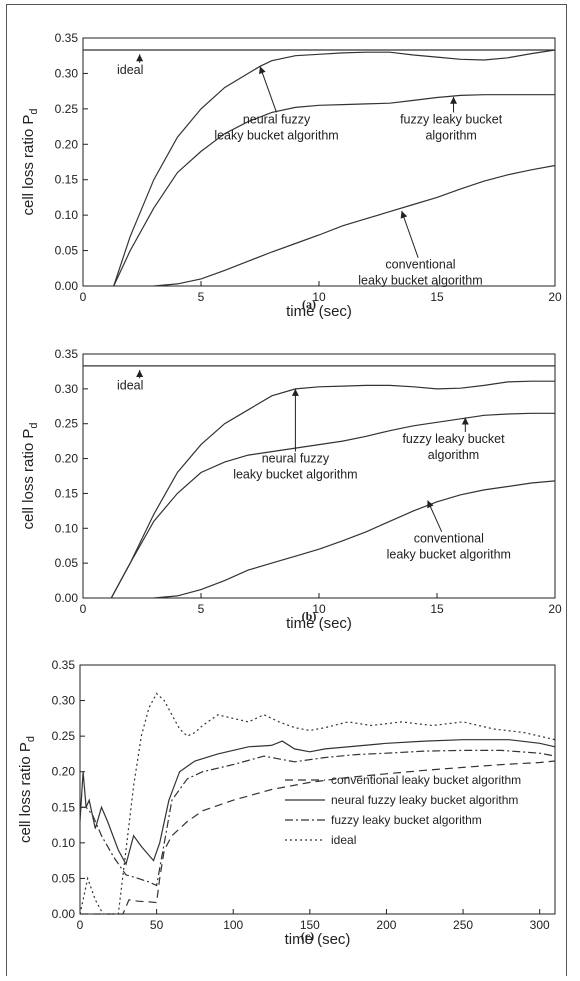  Describe the element at coordinates (157, 925) in the screenshot. I see `x-tick-label: 50` at that location.